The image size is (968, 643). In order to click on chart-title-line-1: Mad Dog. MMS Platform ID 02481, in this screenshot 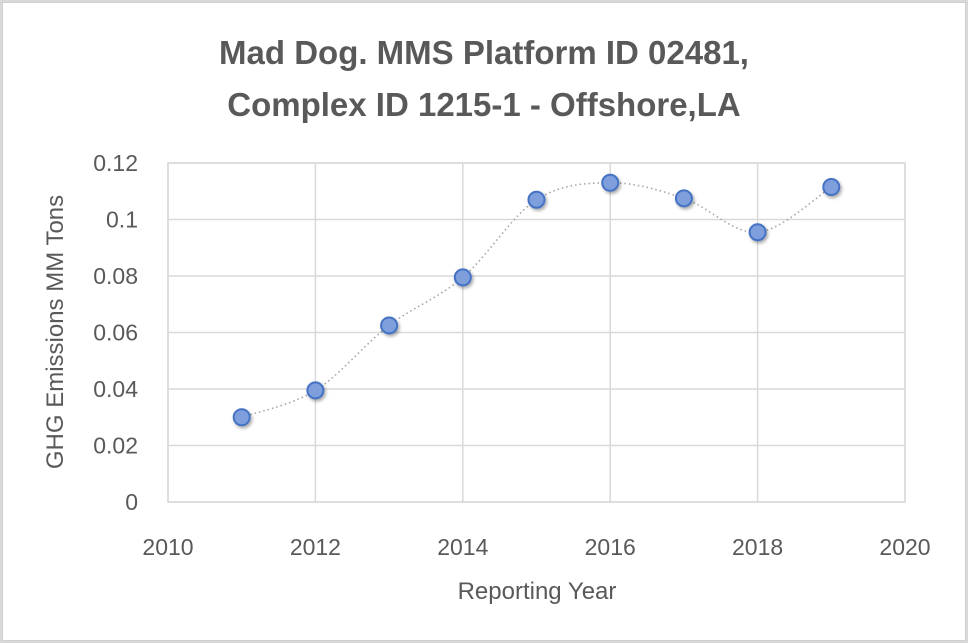, I will do `click(484, 52)`.